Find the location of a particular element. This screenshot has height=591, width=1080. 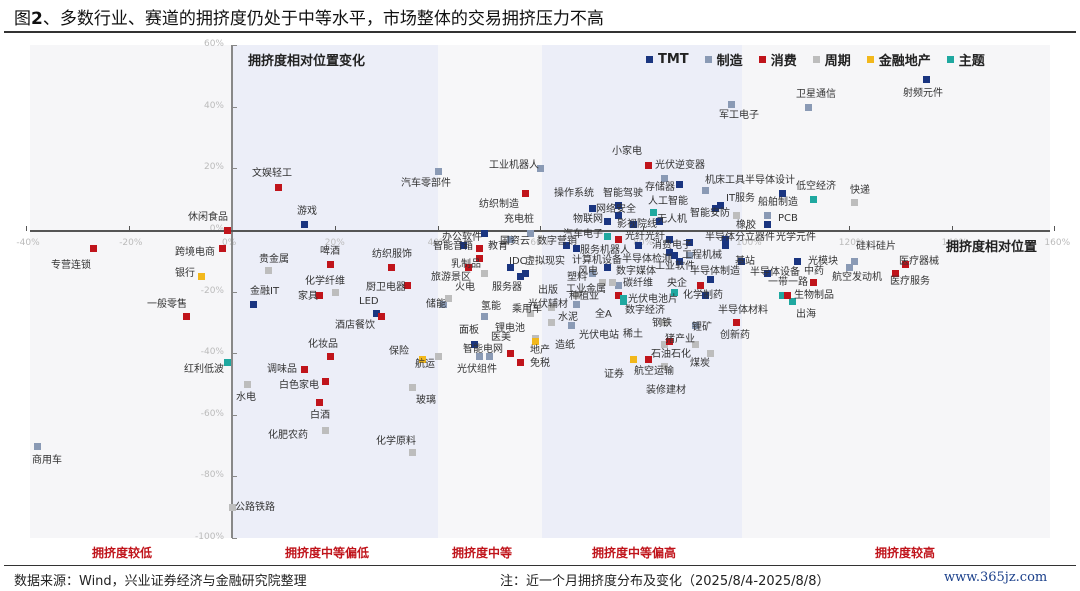

point-label: 橡胶 is located at coordinates (746, 225).